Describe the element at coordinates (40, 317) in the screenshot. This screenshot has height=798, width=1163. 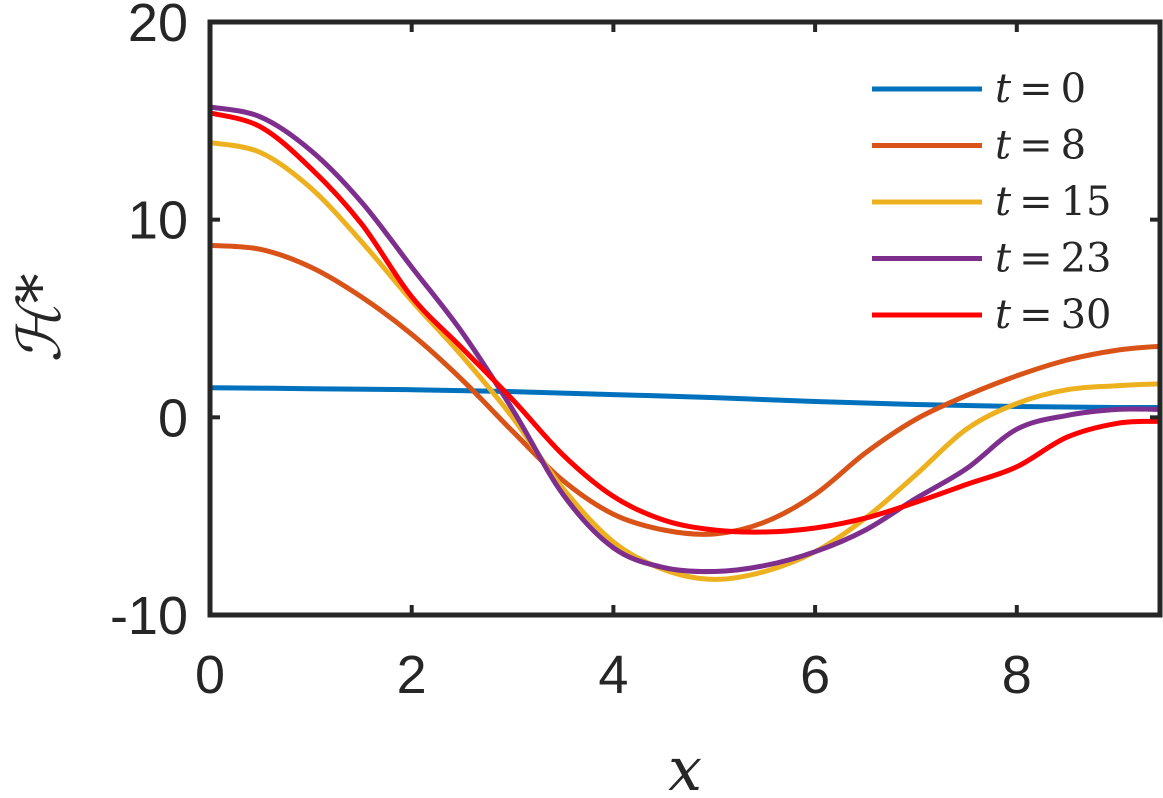
I see `y-axis-label: ℋ*` at that location.